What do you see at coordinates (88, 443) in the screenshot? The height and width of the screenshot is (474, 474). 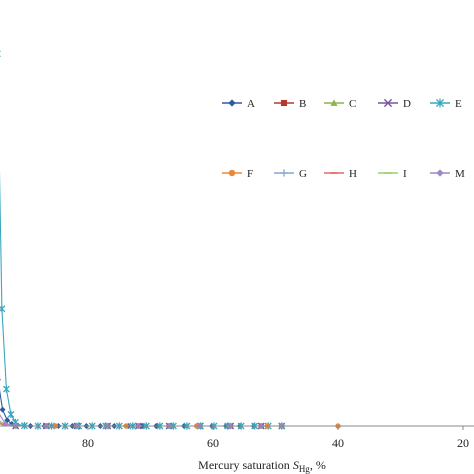 I see `x-tick-label: 80` at bounding box center [88, 443].